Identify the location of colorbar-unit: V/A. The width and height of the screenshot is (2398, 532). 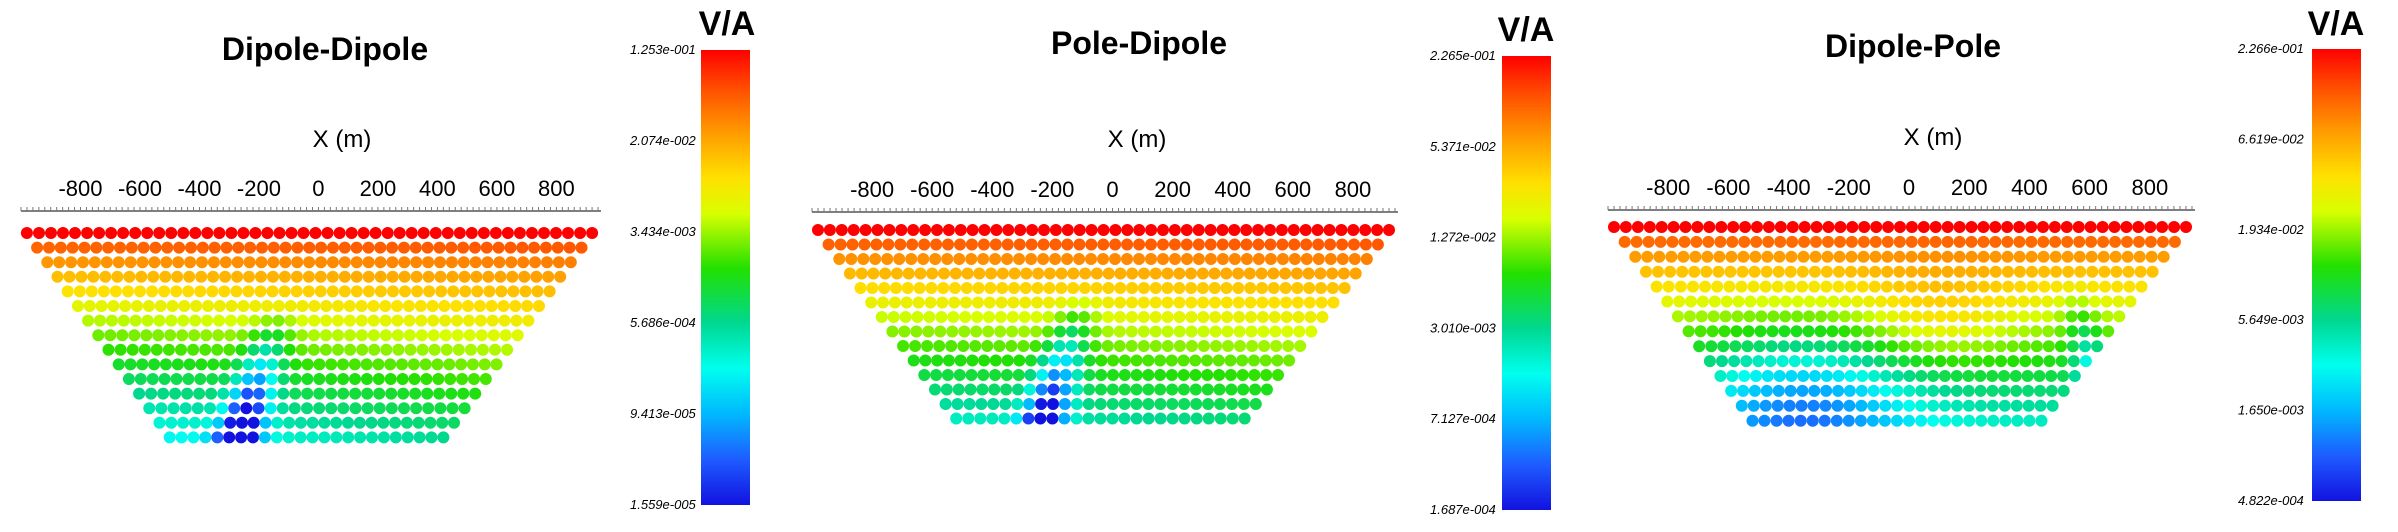
(727, 24).